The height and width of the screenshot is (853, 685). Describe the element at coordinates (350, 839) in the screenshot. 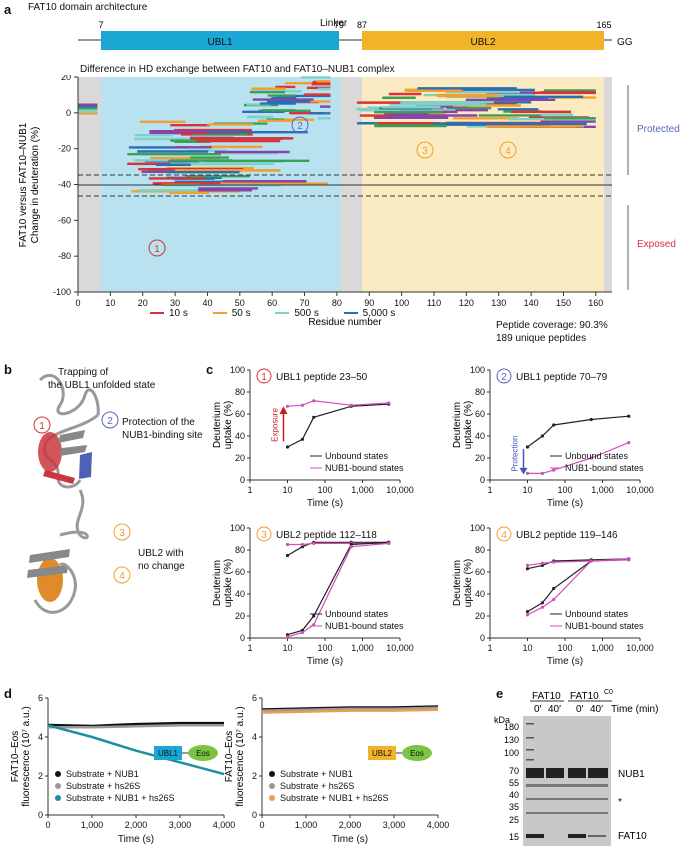

I see `fluor-xlabel: Time (s)` at that location.